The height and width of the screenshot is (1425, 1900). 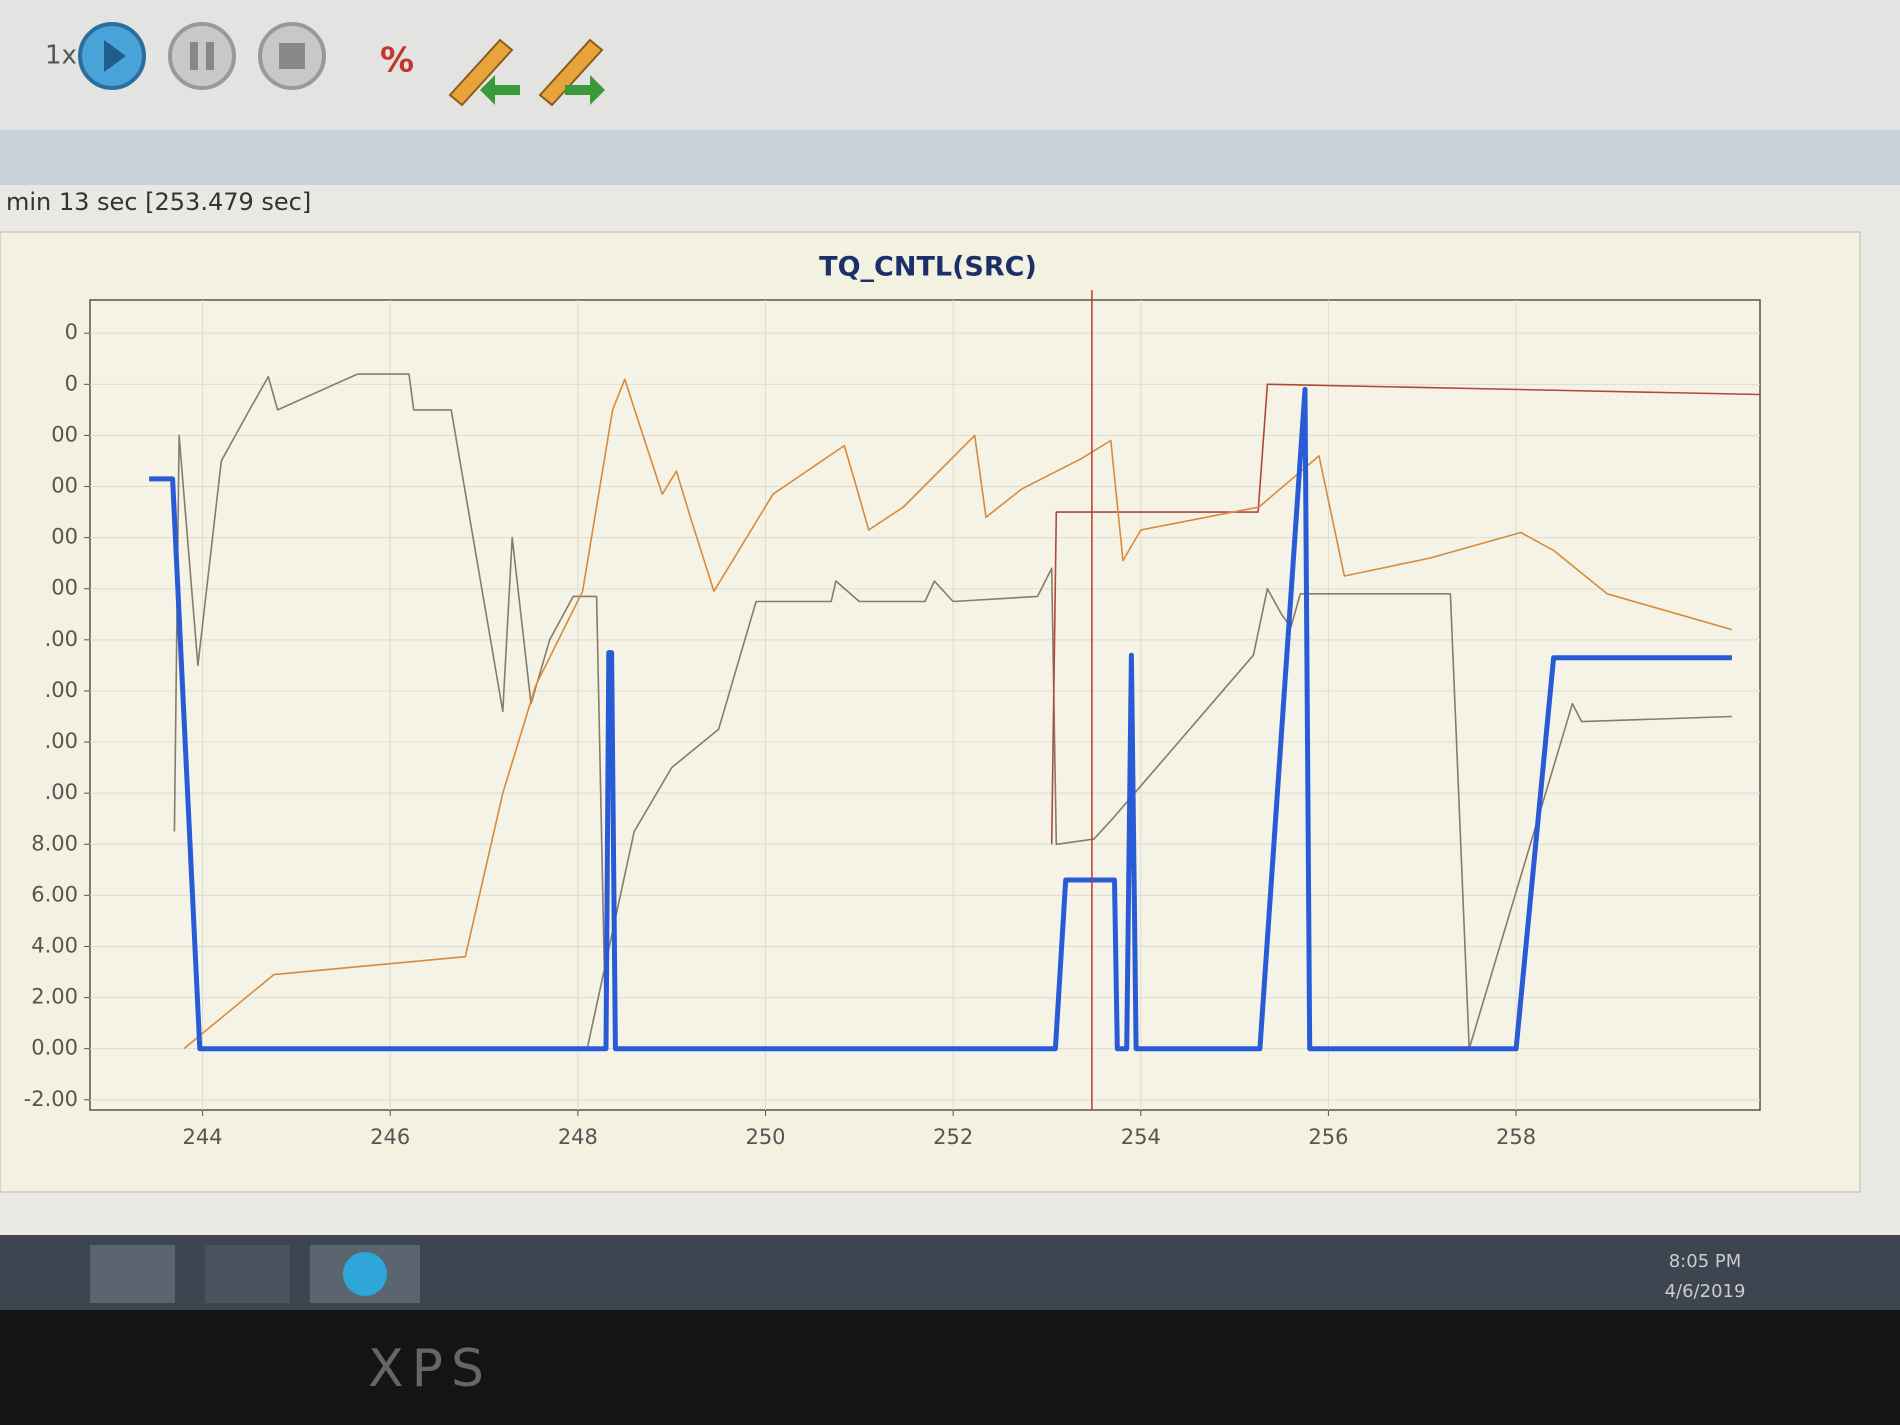 What do you see at coordinates (950, 157) in the screenshot?
I see `panel-header` at bounding box center [950, 157].